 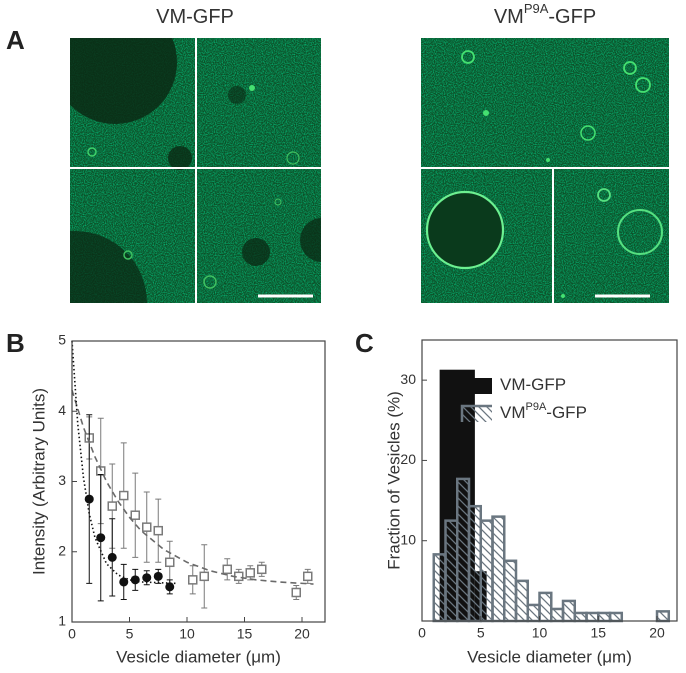 I want to click on legend-label: VMP9A-GFP, so click(x=543, y=412).